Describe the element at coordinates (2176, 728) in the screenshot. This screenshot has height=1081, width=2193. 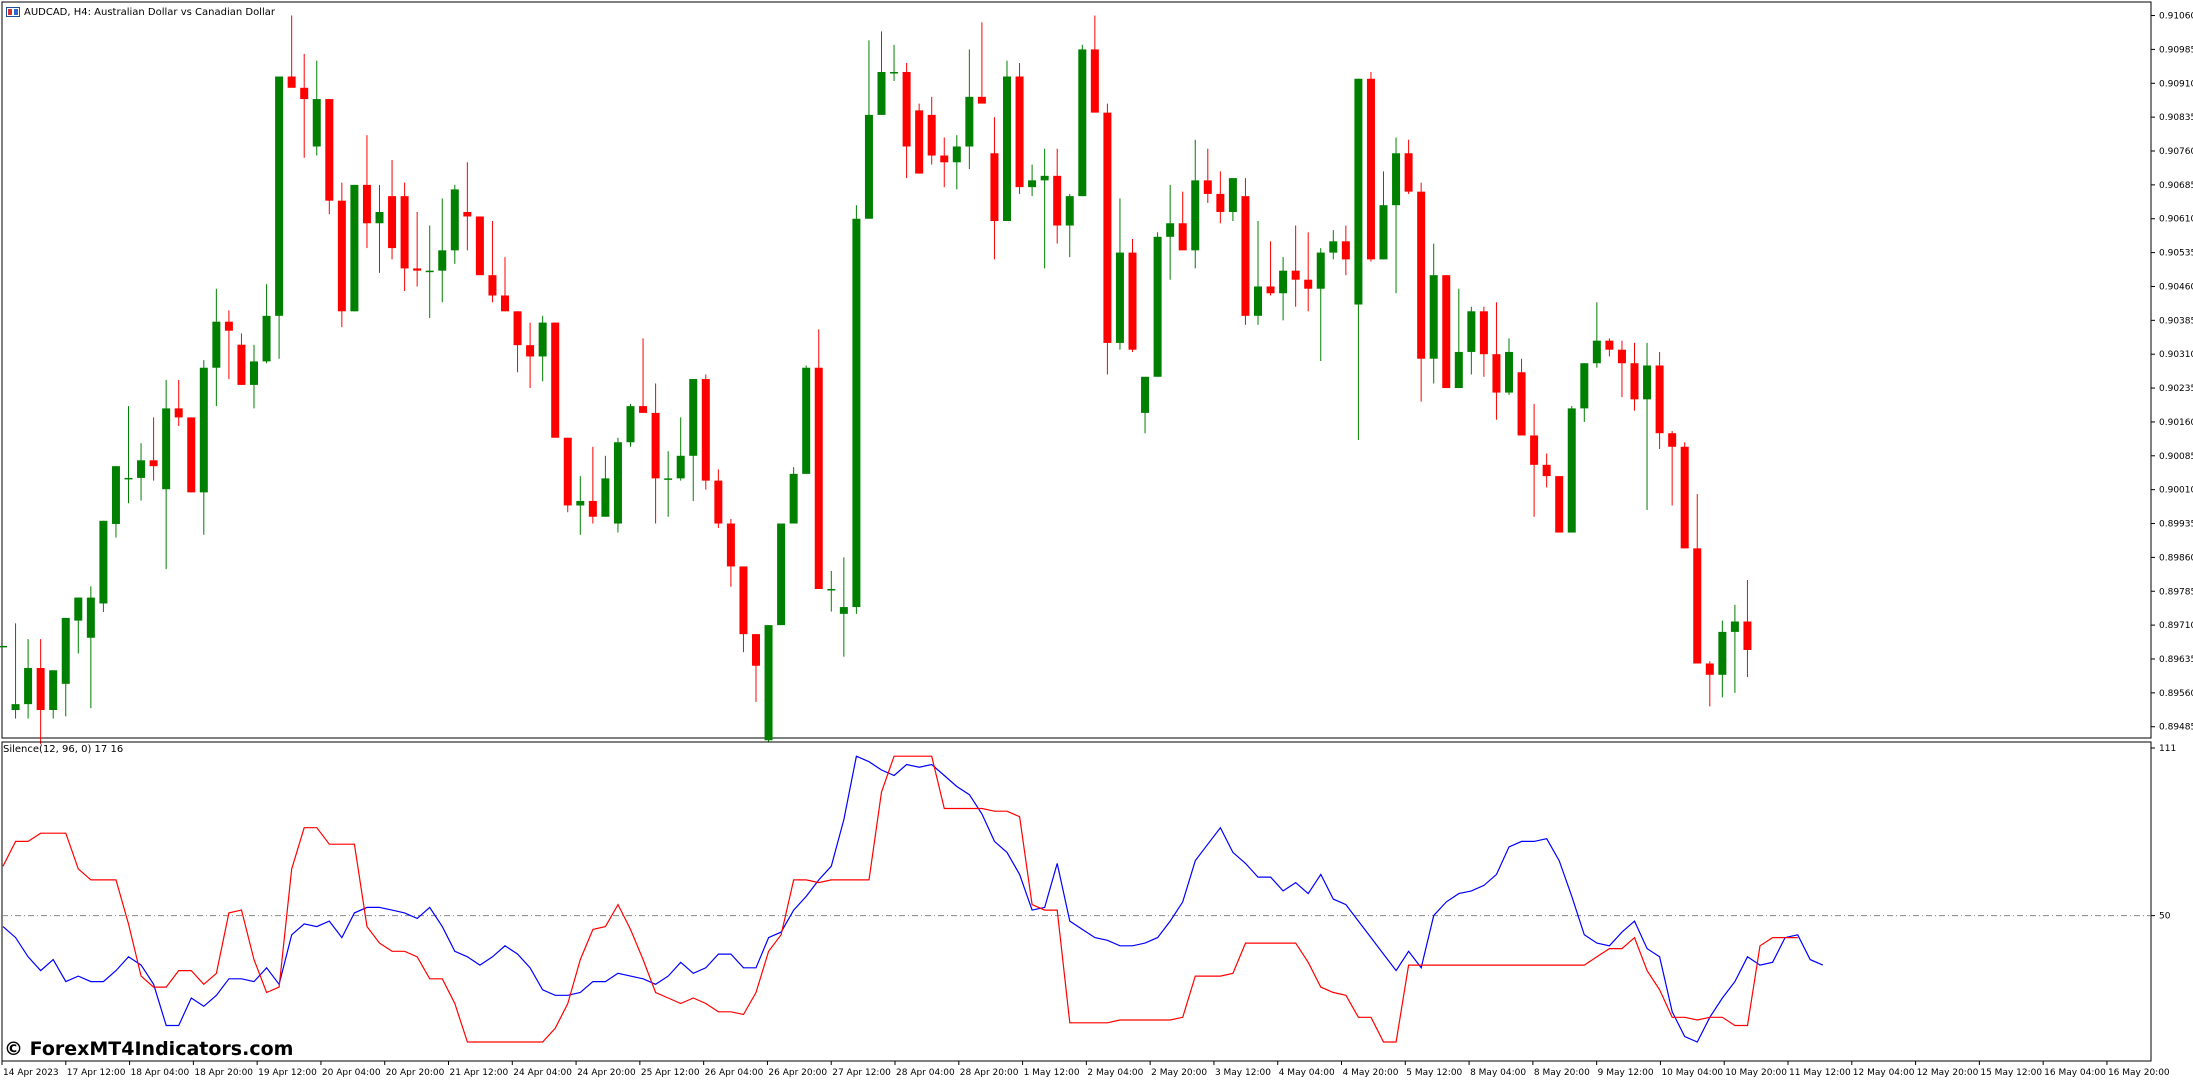
I see `price-tick-label: 0.89485` at that location.